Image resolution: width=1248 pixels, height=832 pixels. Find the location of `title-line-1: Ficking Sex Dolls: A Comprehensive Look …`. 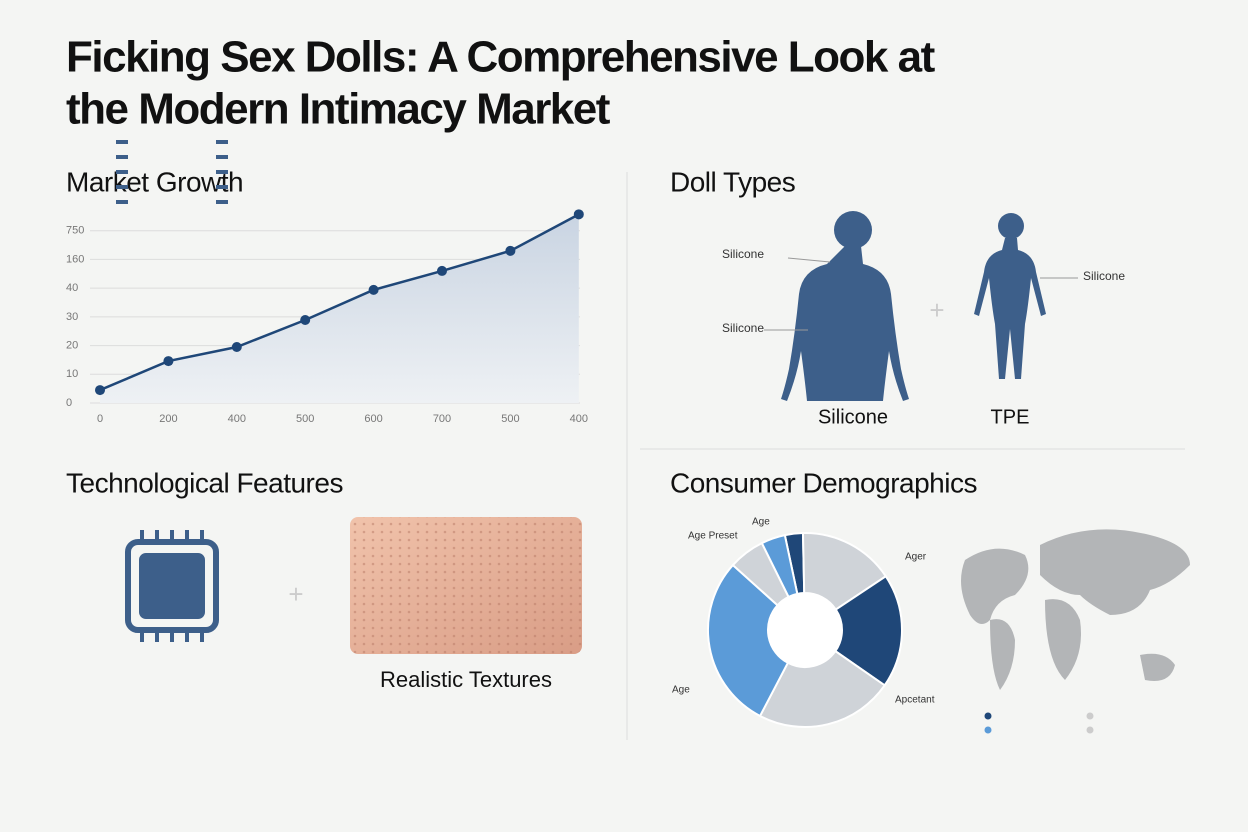

title-line-1: Ficking Sex Dolls: A Comprehensive Look … is located at coordinates (501, 57).